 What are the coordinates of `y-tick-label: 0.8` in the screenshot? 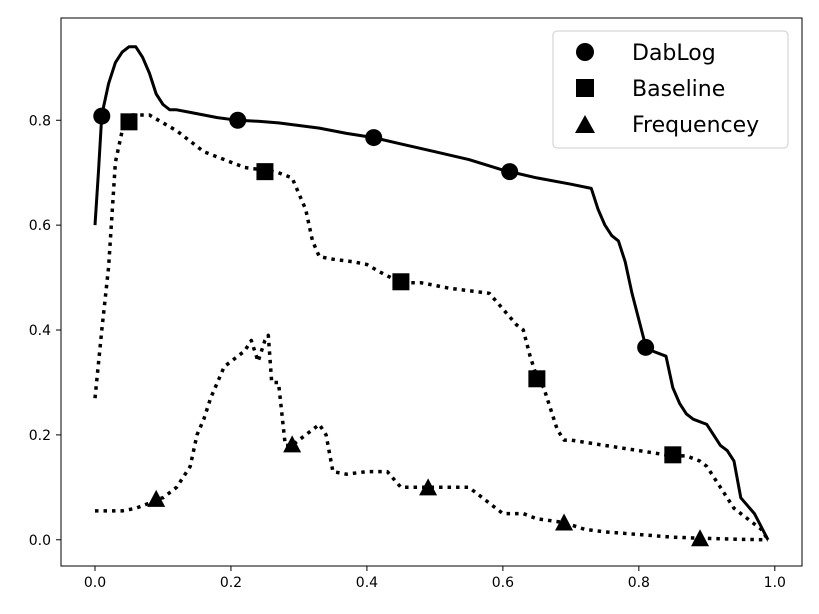 It's located at (40, 121).